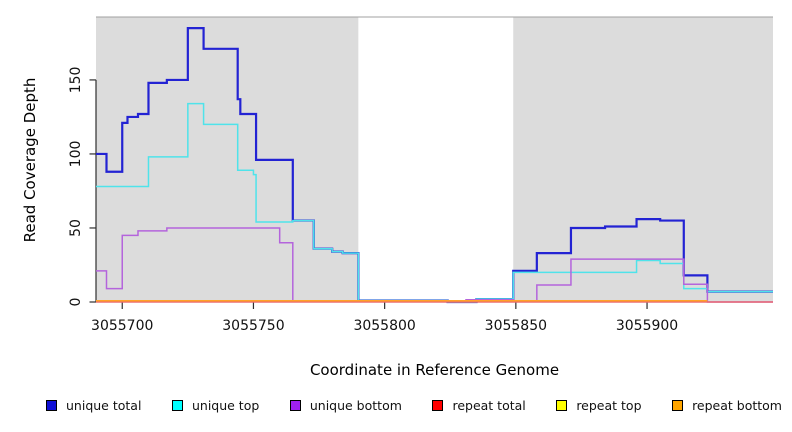 This screenshot has height=432, width=792. Describe the element at coordinates (122, 326) in the screenshot. I see `x-tick-label: 3055700` at that location.